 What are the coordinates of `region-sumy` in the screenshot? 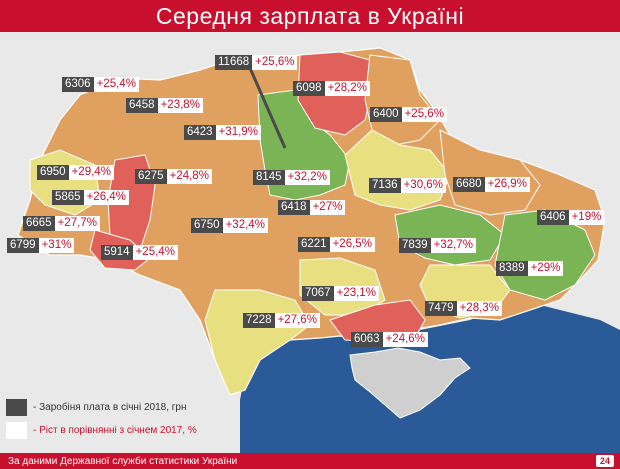 It's located at (402, 100).